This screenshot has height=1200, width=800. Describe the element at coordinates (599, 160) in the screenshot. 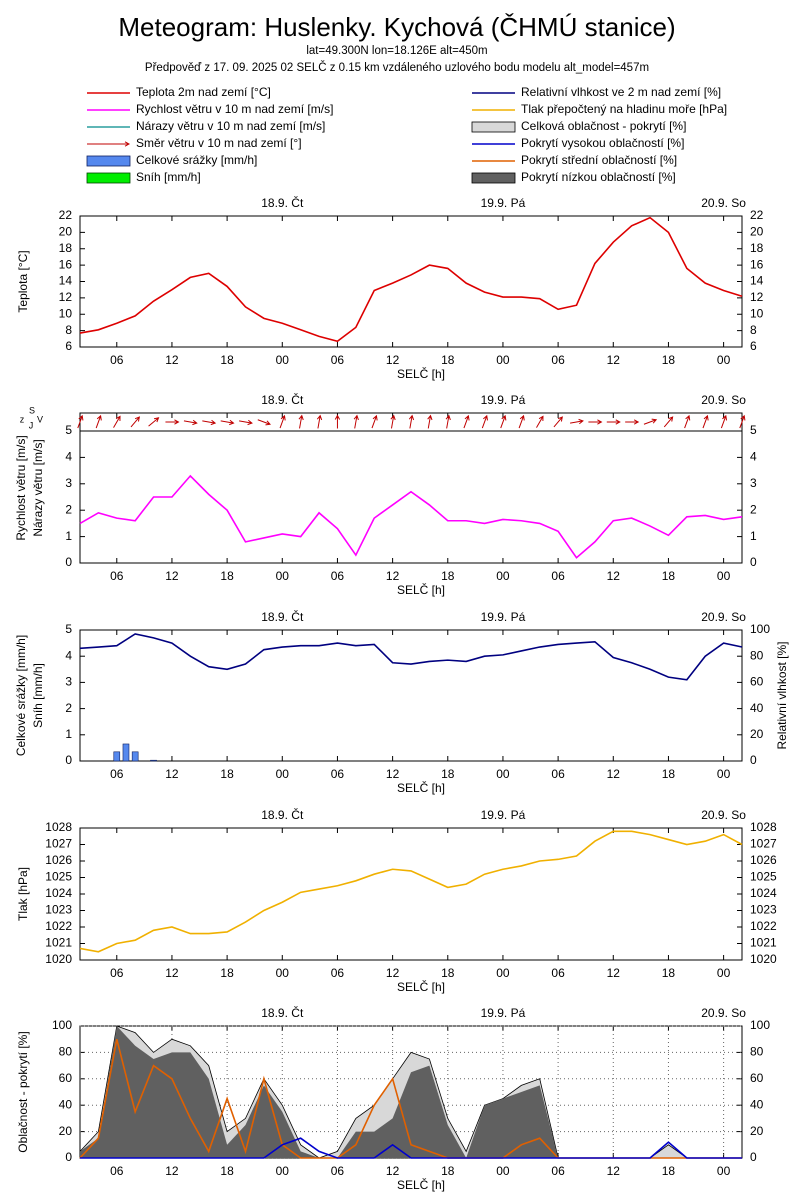

I see `legend-label: Pokrytí střední oblačností [%]` at that location.